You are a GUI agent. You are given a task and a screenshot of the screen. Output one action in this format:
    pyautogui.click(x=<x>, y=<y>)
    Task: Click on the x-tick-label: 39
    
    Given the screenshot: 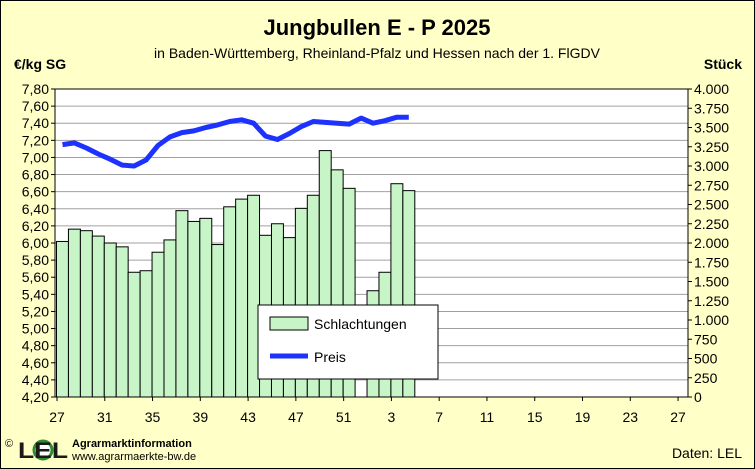 What is the action you would take?
    pyautogui.click(x=201, y=417)
    